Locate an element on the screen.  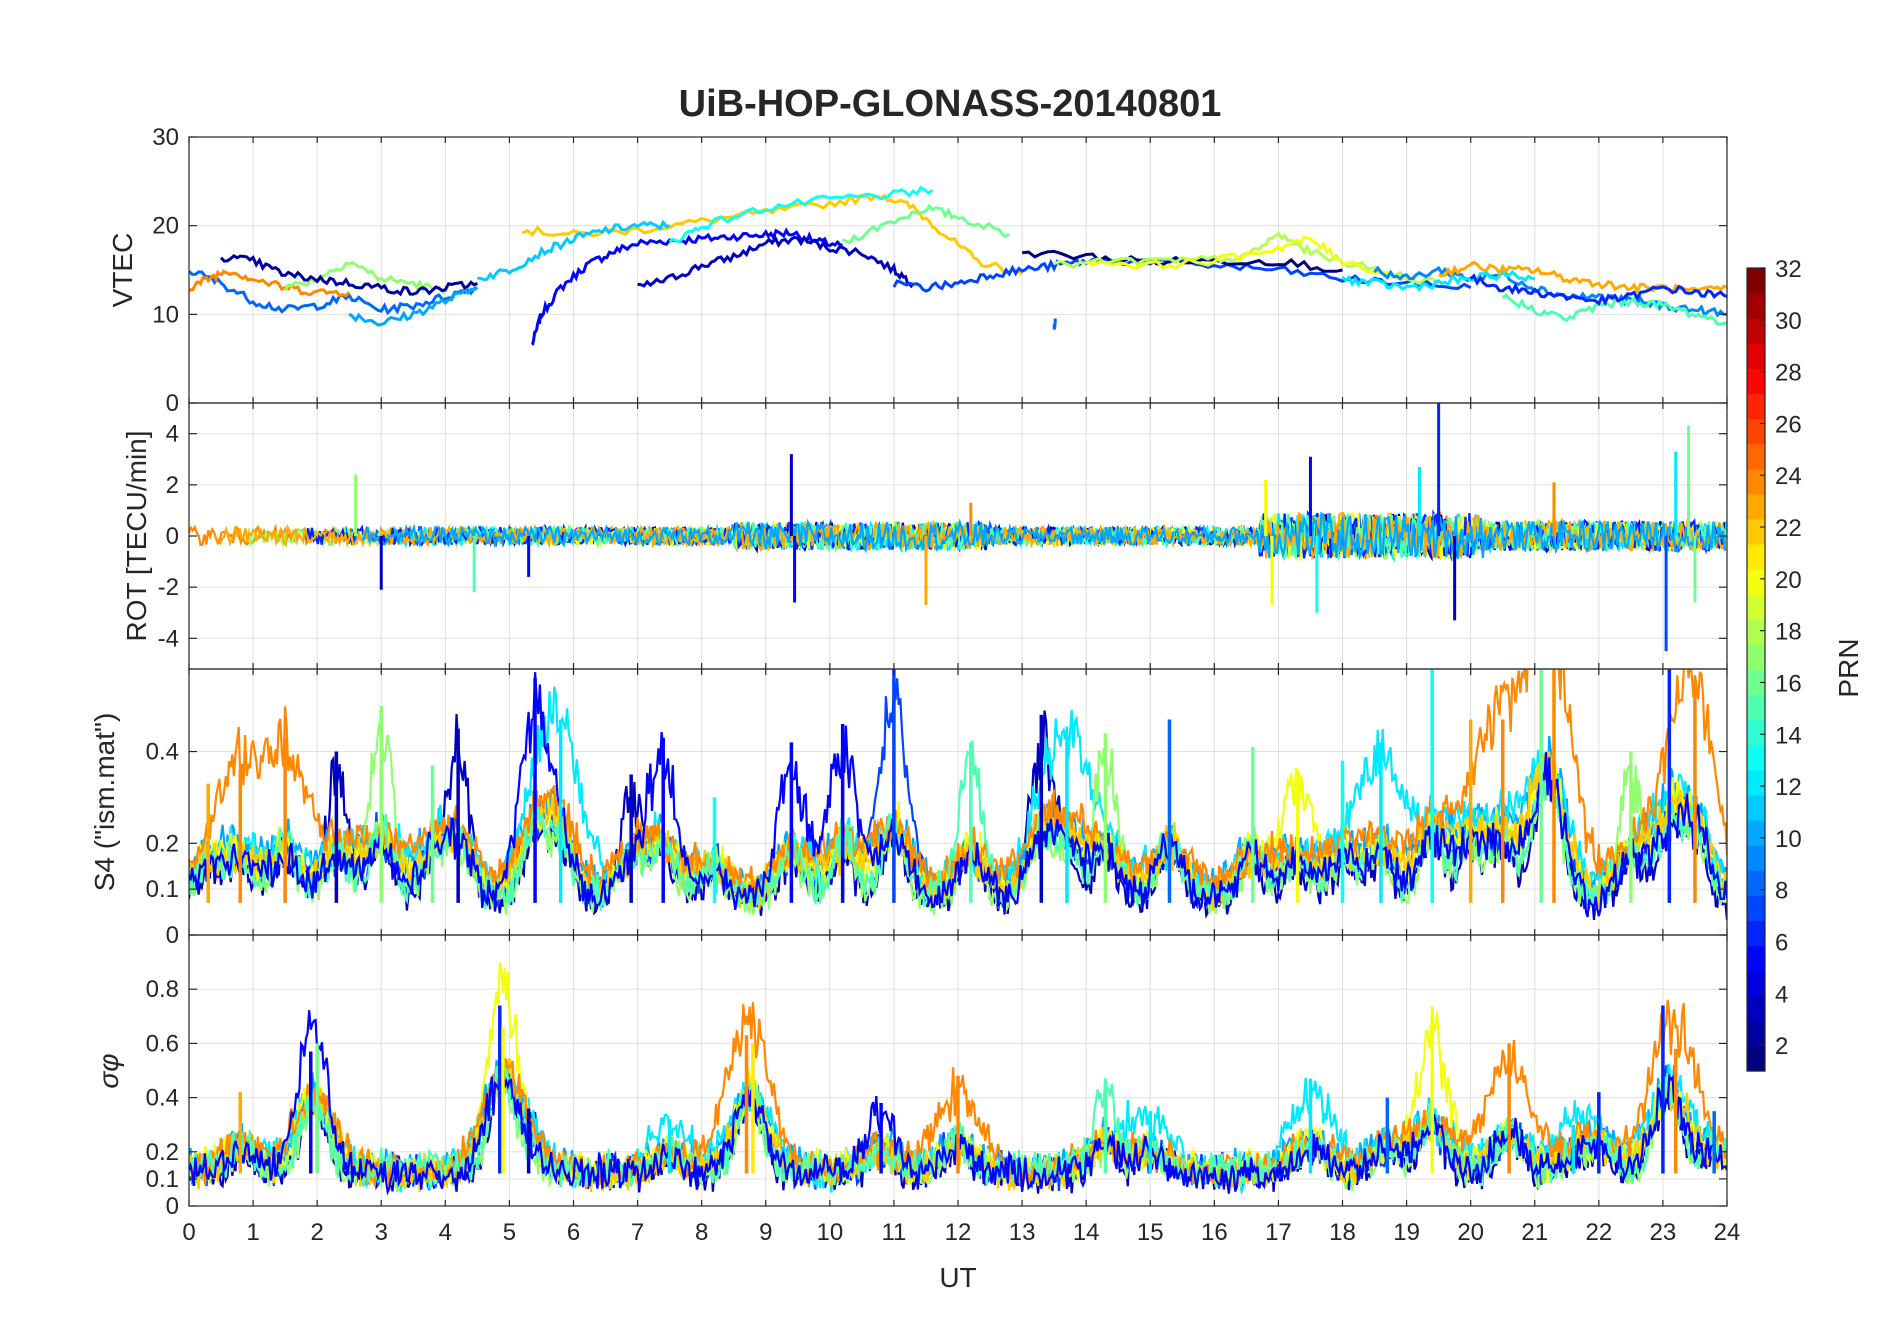
x-tick-label: 0 is located at coordinates (188, 1232).